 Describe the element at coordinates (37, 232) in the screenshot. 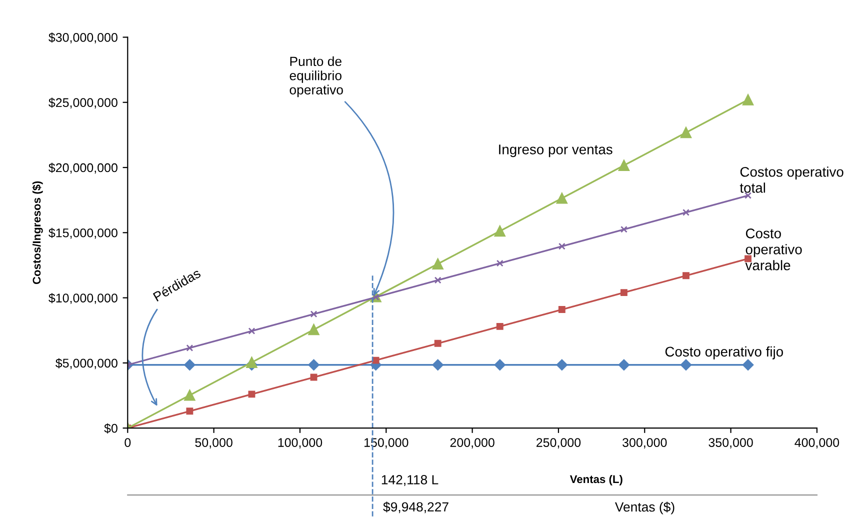

I see `y-axis-title: Costos/Ingresos ($)` at that location.